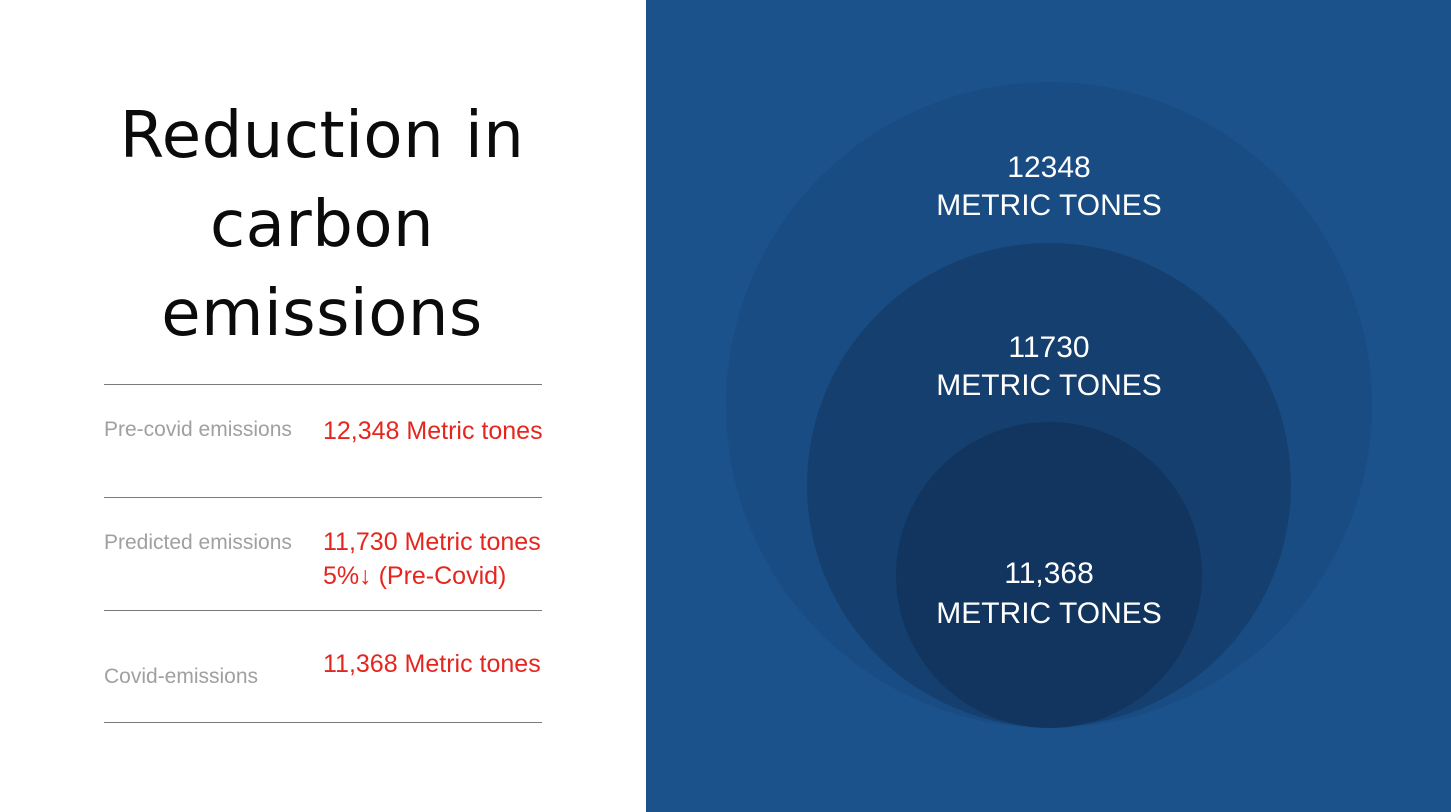  I want to click on inner-circle-value: 11,368, so click(1049, 573).